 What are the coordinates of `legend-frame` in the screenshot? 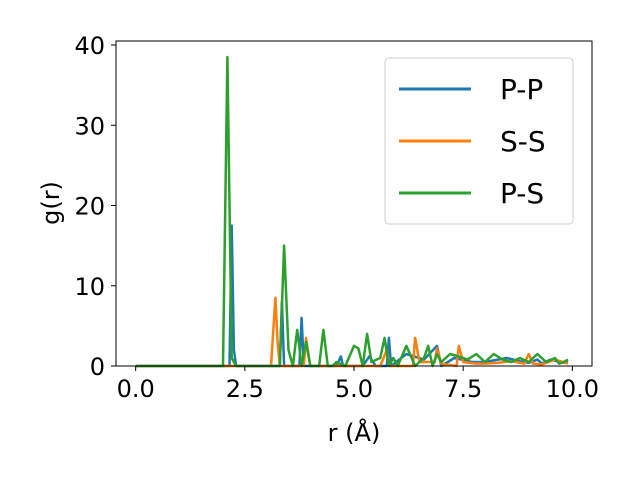 It's located at (479, 141).